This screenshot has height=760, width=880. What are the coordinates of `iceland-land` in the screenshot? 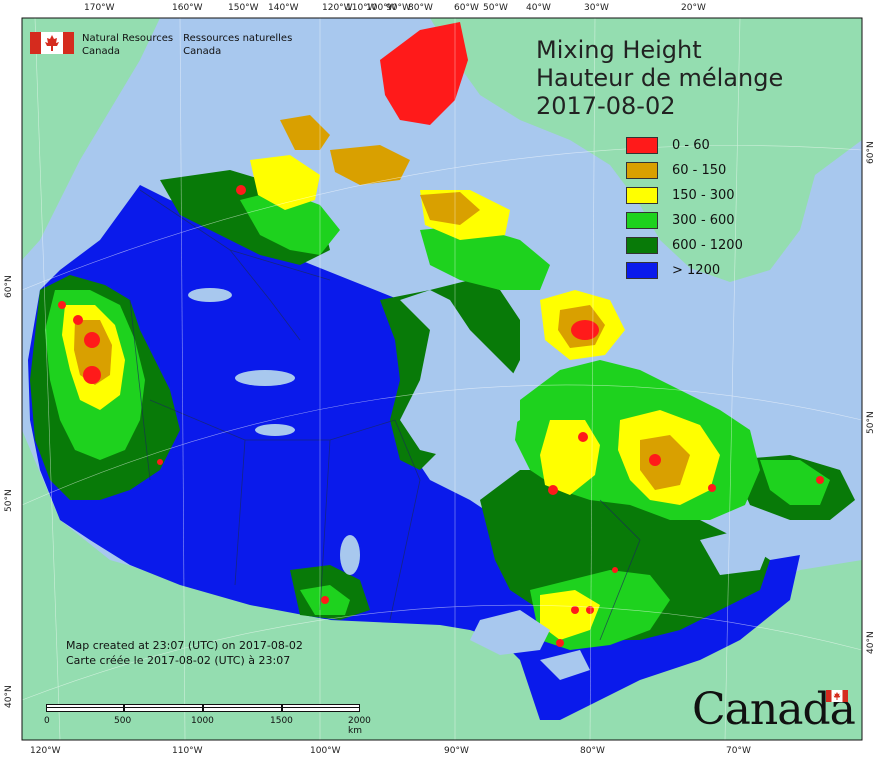 It's located at (831, 102).